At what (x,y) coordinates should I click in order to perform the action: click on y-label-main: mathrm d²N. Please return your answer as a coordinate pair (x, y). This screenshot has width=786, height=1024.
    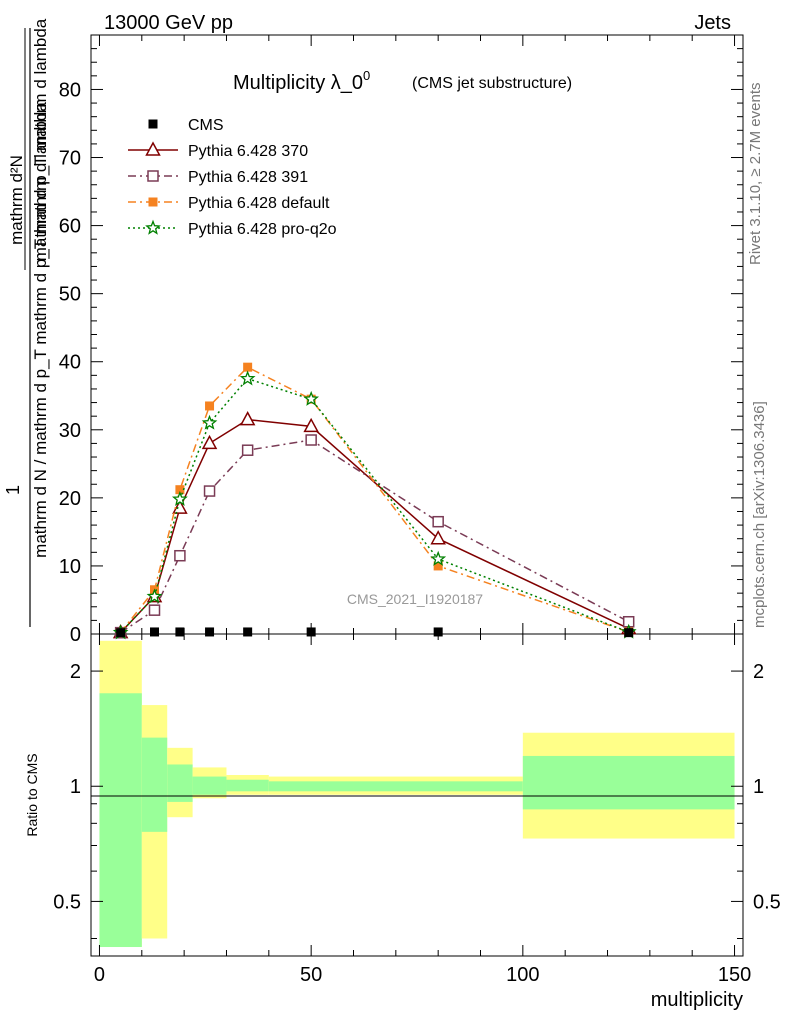
    Looking at the image, I should click on (16, 200).